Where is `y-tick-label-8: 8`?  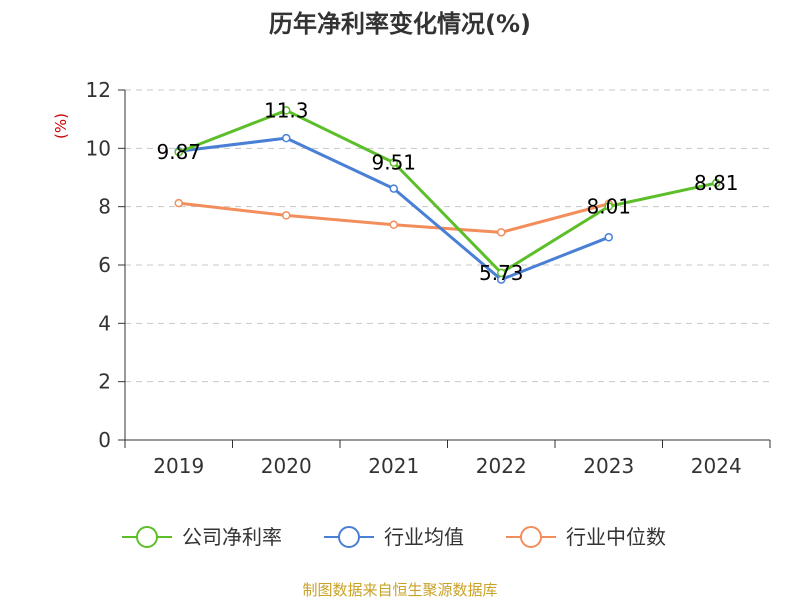 y-tick-label-8: 8 is located at coordinates (104, 207).